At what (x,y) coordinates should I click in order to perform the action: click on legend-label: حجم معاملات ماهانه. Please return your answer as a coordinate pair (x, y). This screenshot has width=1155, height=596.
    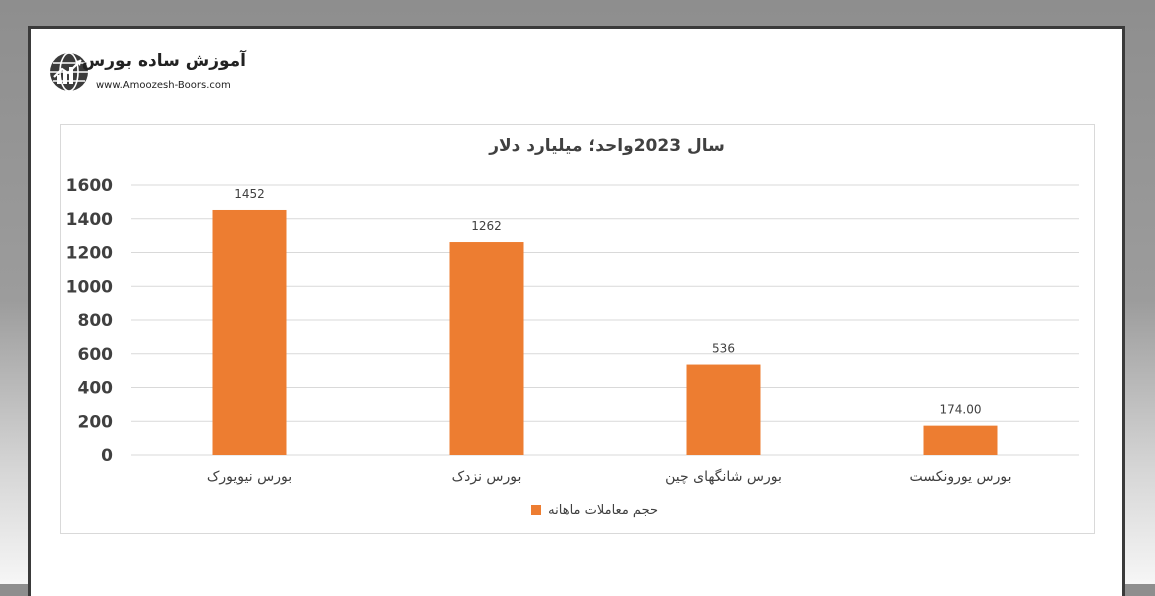
    Looking at the image, I should click on (603, 510).